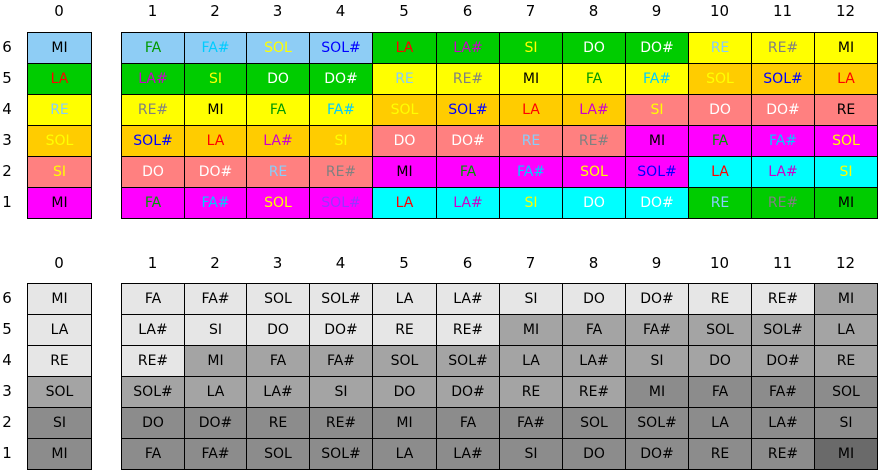 The image size is (879, 472). I want to click on gray-note-cell: FA, so click(468, 423).